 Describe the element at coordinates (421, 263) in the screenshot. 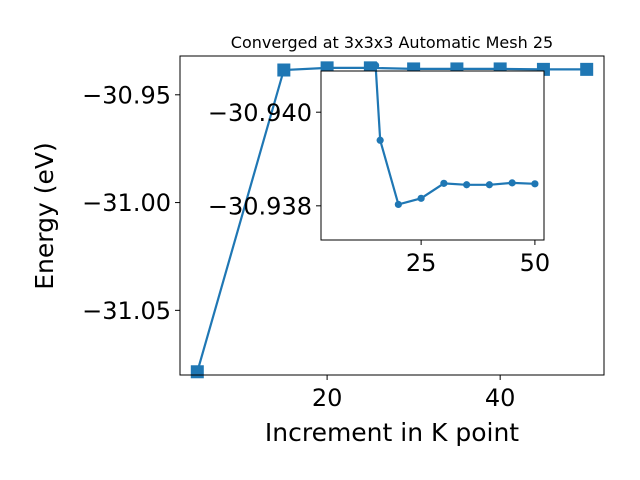

I see `inset-x-tick-label: 25` at that location.